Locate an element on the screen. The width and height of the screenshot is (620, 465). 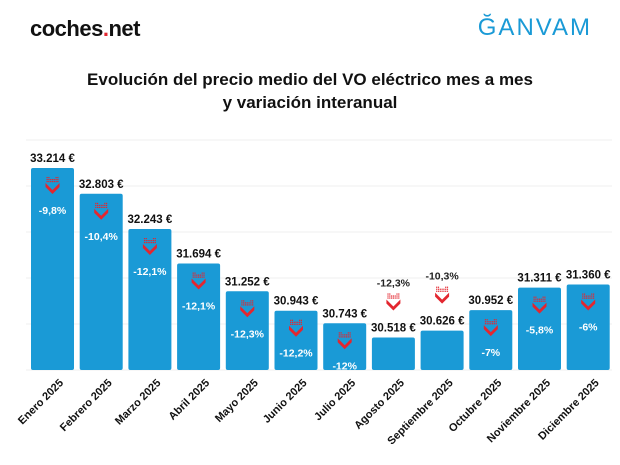
value-label: 31.311 € is located at coordinates (539, 279).